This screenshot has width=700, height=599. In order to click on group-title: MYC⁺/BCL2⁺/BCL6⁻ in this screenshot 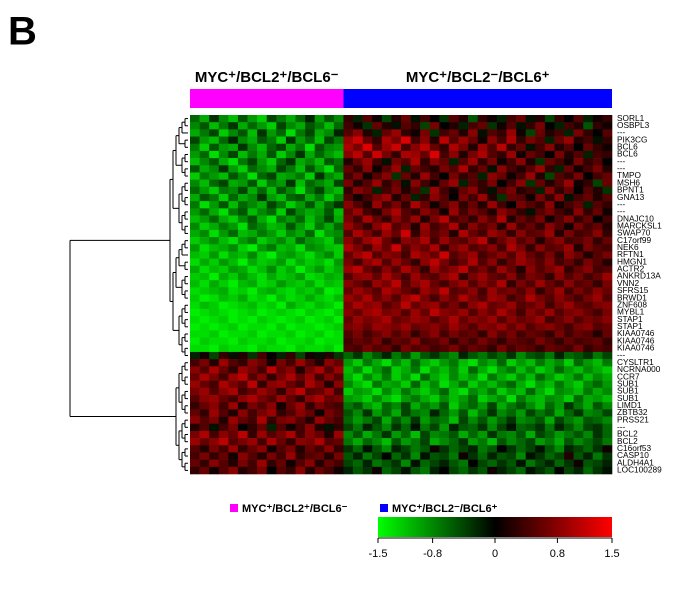, I will do `click(267, 77)`.